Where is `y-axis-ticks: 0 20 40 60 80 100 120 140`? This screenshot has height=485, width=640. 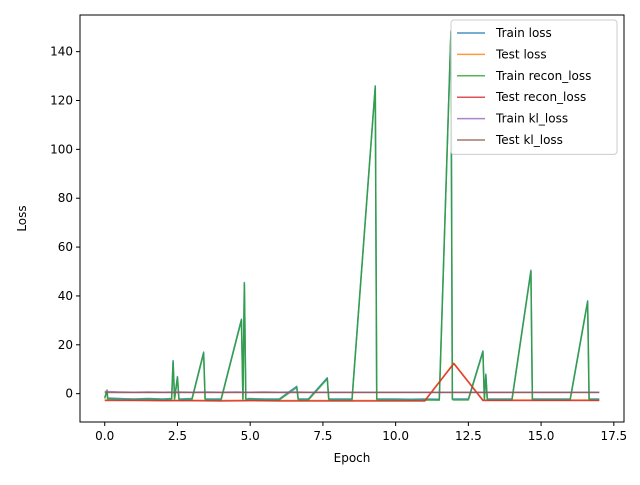 y-axis-ticks: 0 20 40 60 80 100 120 140 is located at coordinates (65, 223).